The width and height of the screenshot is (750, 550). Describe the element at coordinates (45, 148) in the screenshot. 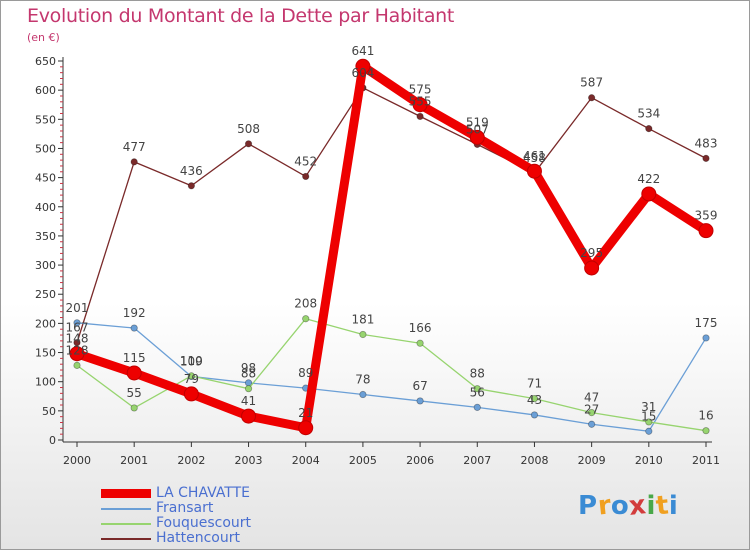

I see `y-tick-label: 500` at that location.